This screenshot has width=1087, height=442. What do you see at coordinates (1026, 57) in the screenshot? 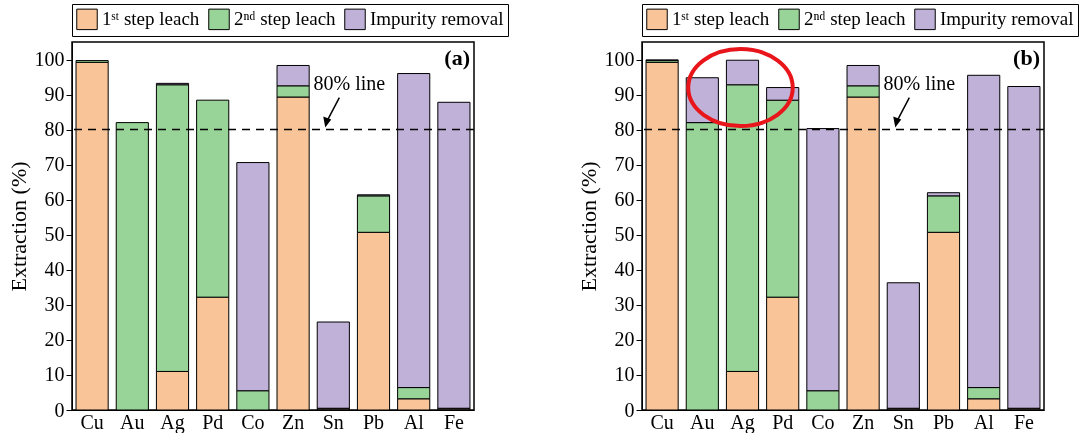
I see `annotation: (b)` at bounding box center [1026, 57].